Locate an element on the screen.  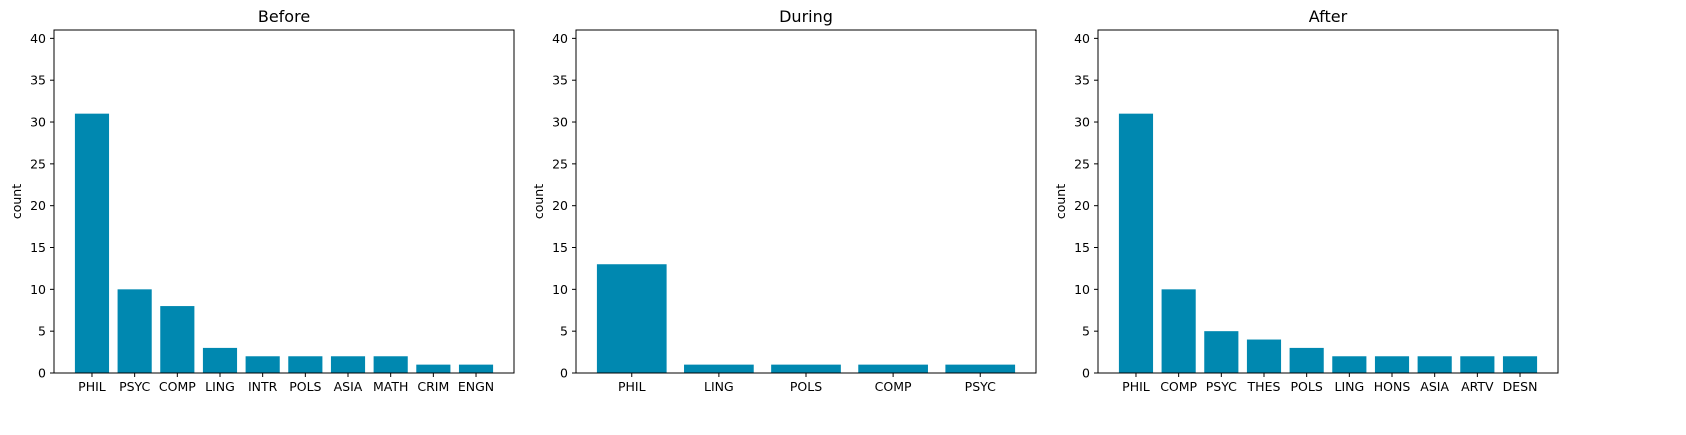
bar-artv is located at coordinates (1477, 364).